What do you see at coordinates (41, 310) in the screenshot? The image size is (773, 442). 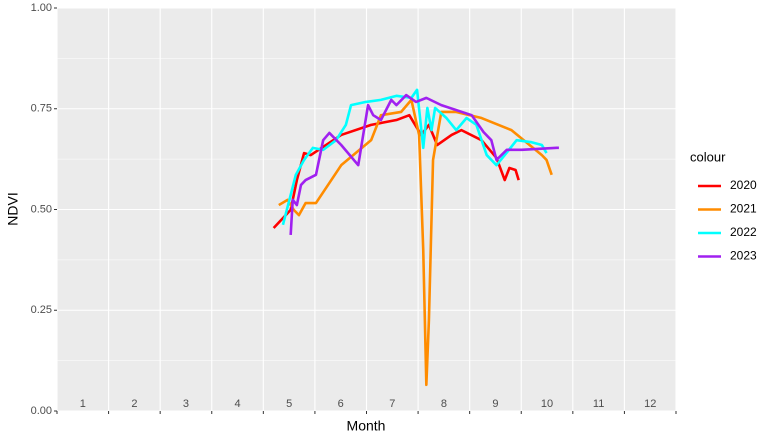 I see `y-tick-label: 0.25` at bounding box center [41, 310].